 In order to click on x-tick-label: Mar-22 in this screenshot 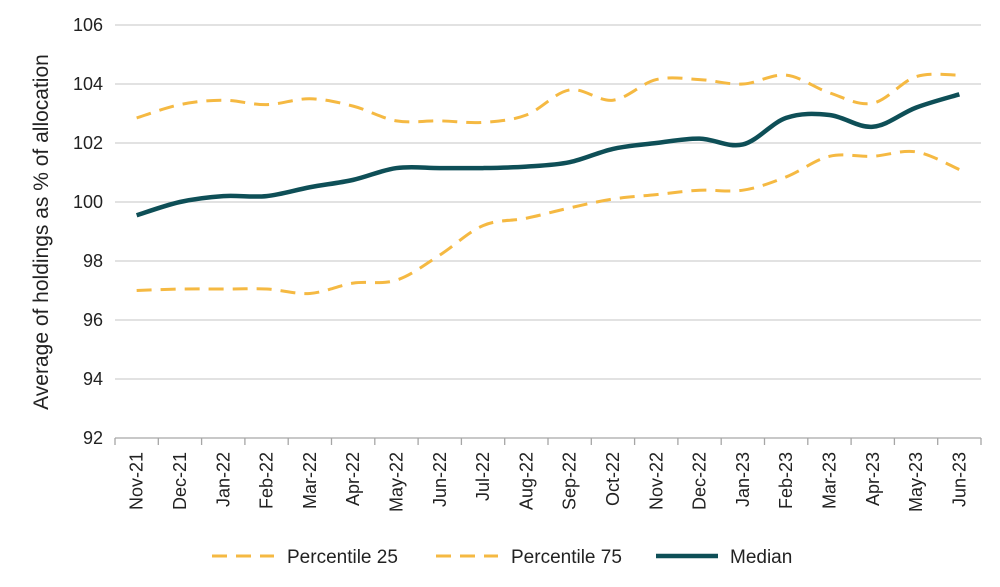, I will do `click(310, 480)`.